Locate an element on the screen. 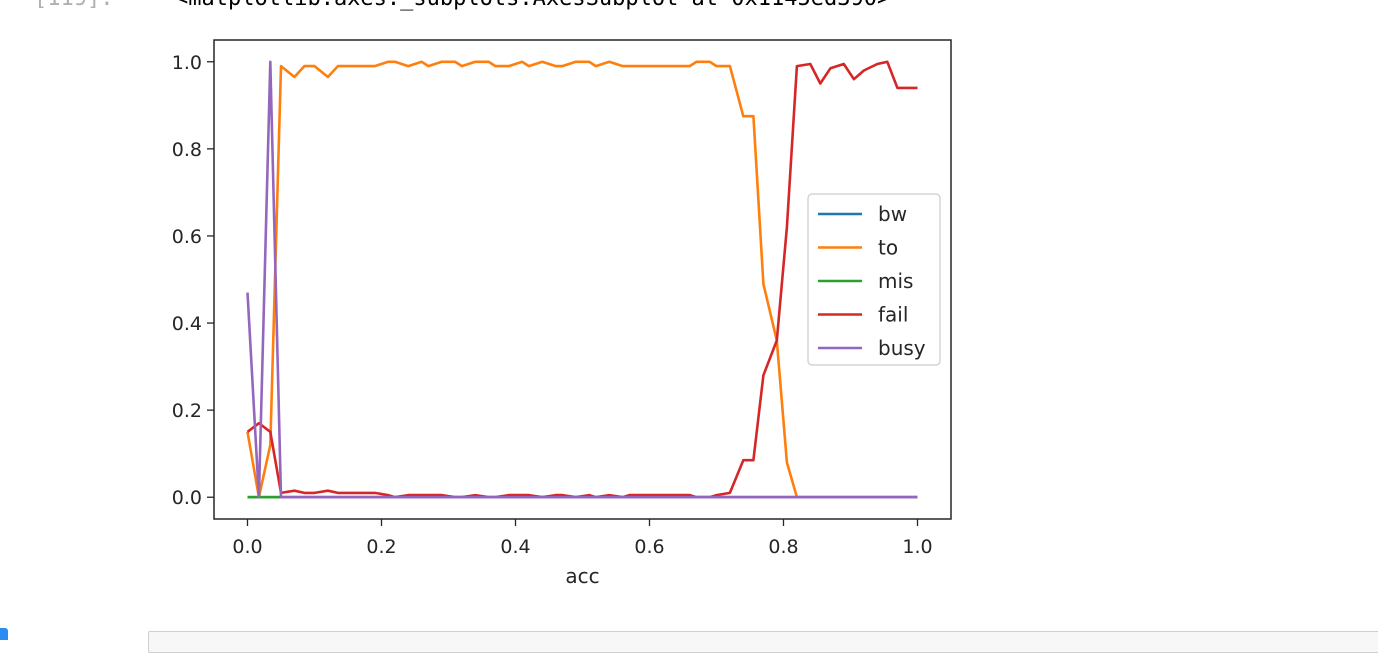 This screenshot has height=653, width=1378. legend-label-bw: bw is located at coordinates (892, 214).